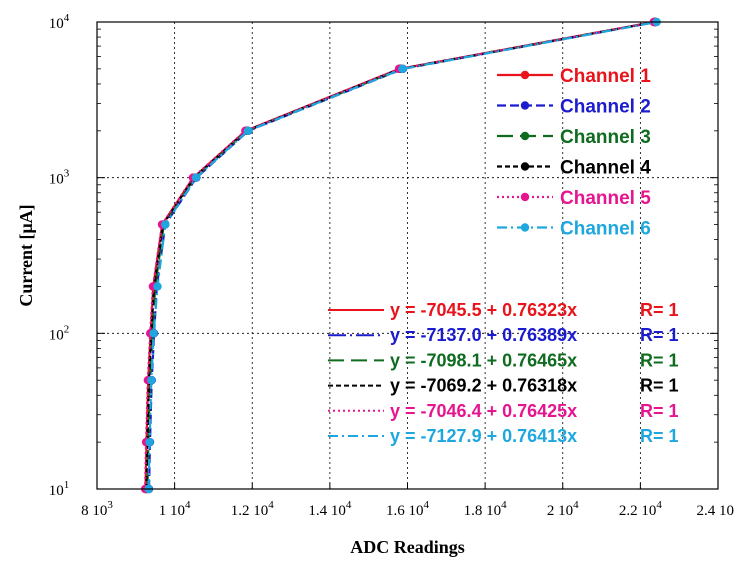  Describe the element at coordinates (330, 509) in the screenshot. I see `x-tick-label: 1.4 104` at that location.